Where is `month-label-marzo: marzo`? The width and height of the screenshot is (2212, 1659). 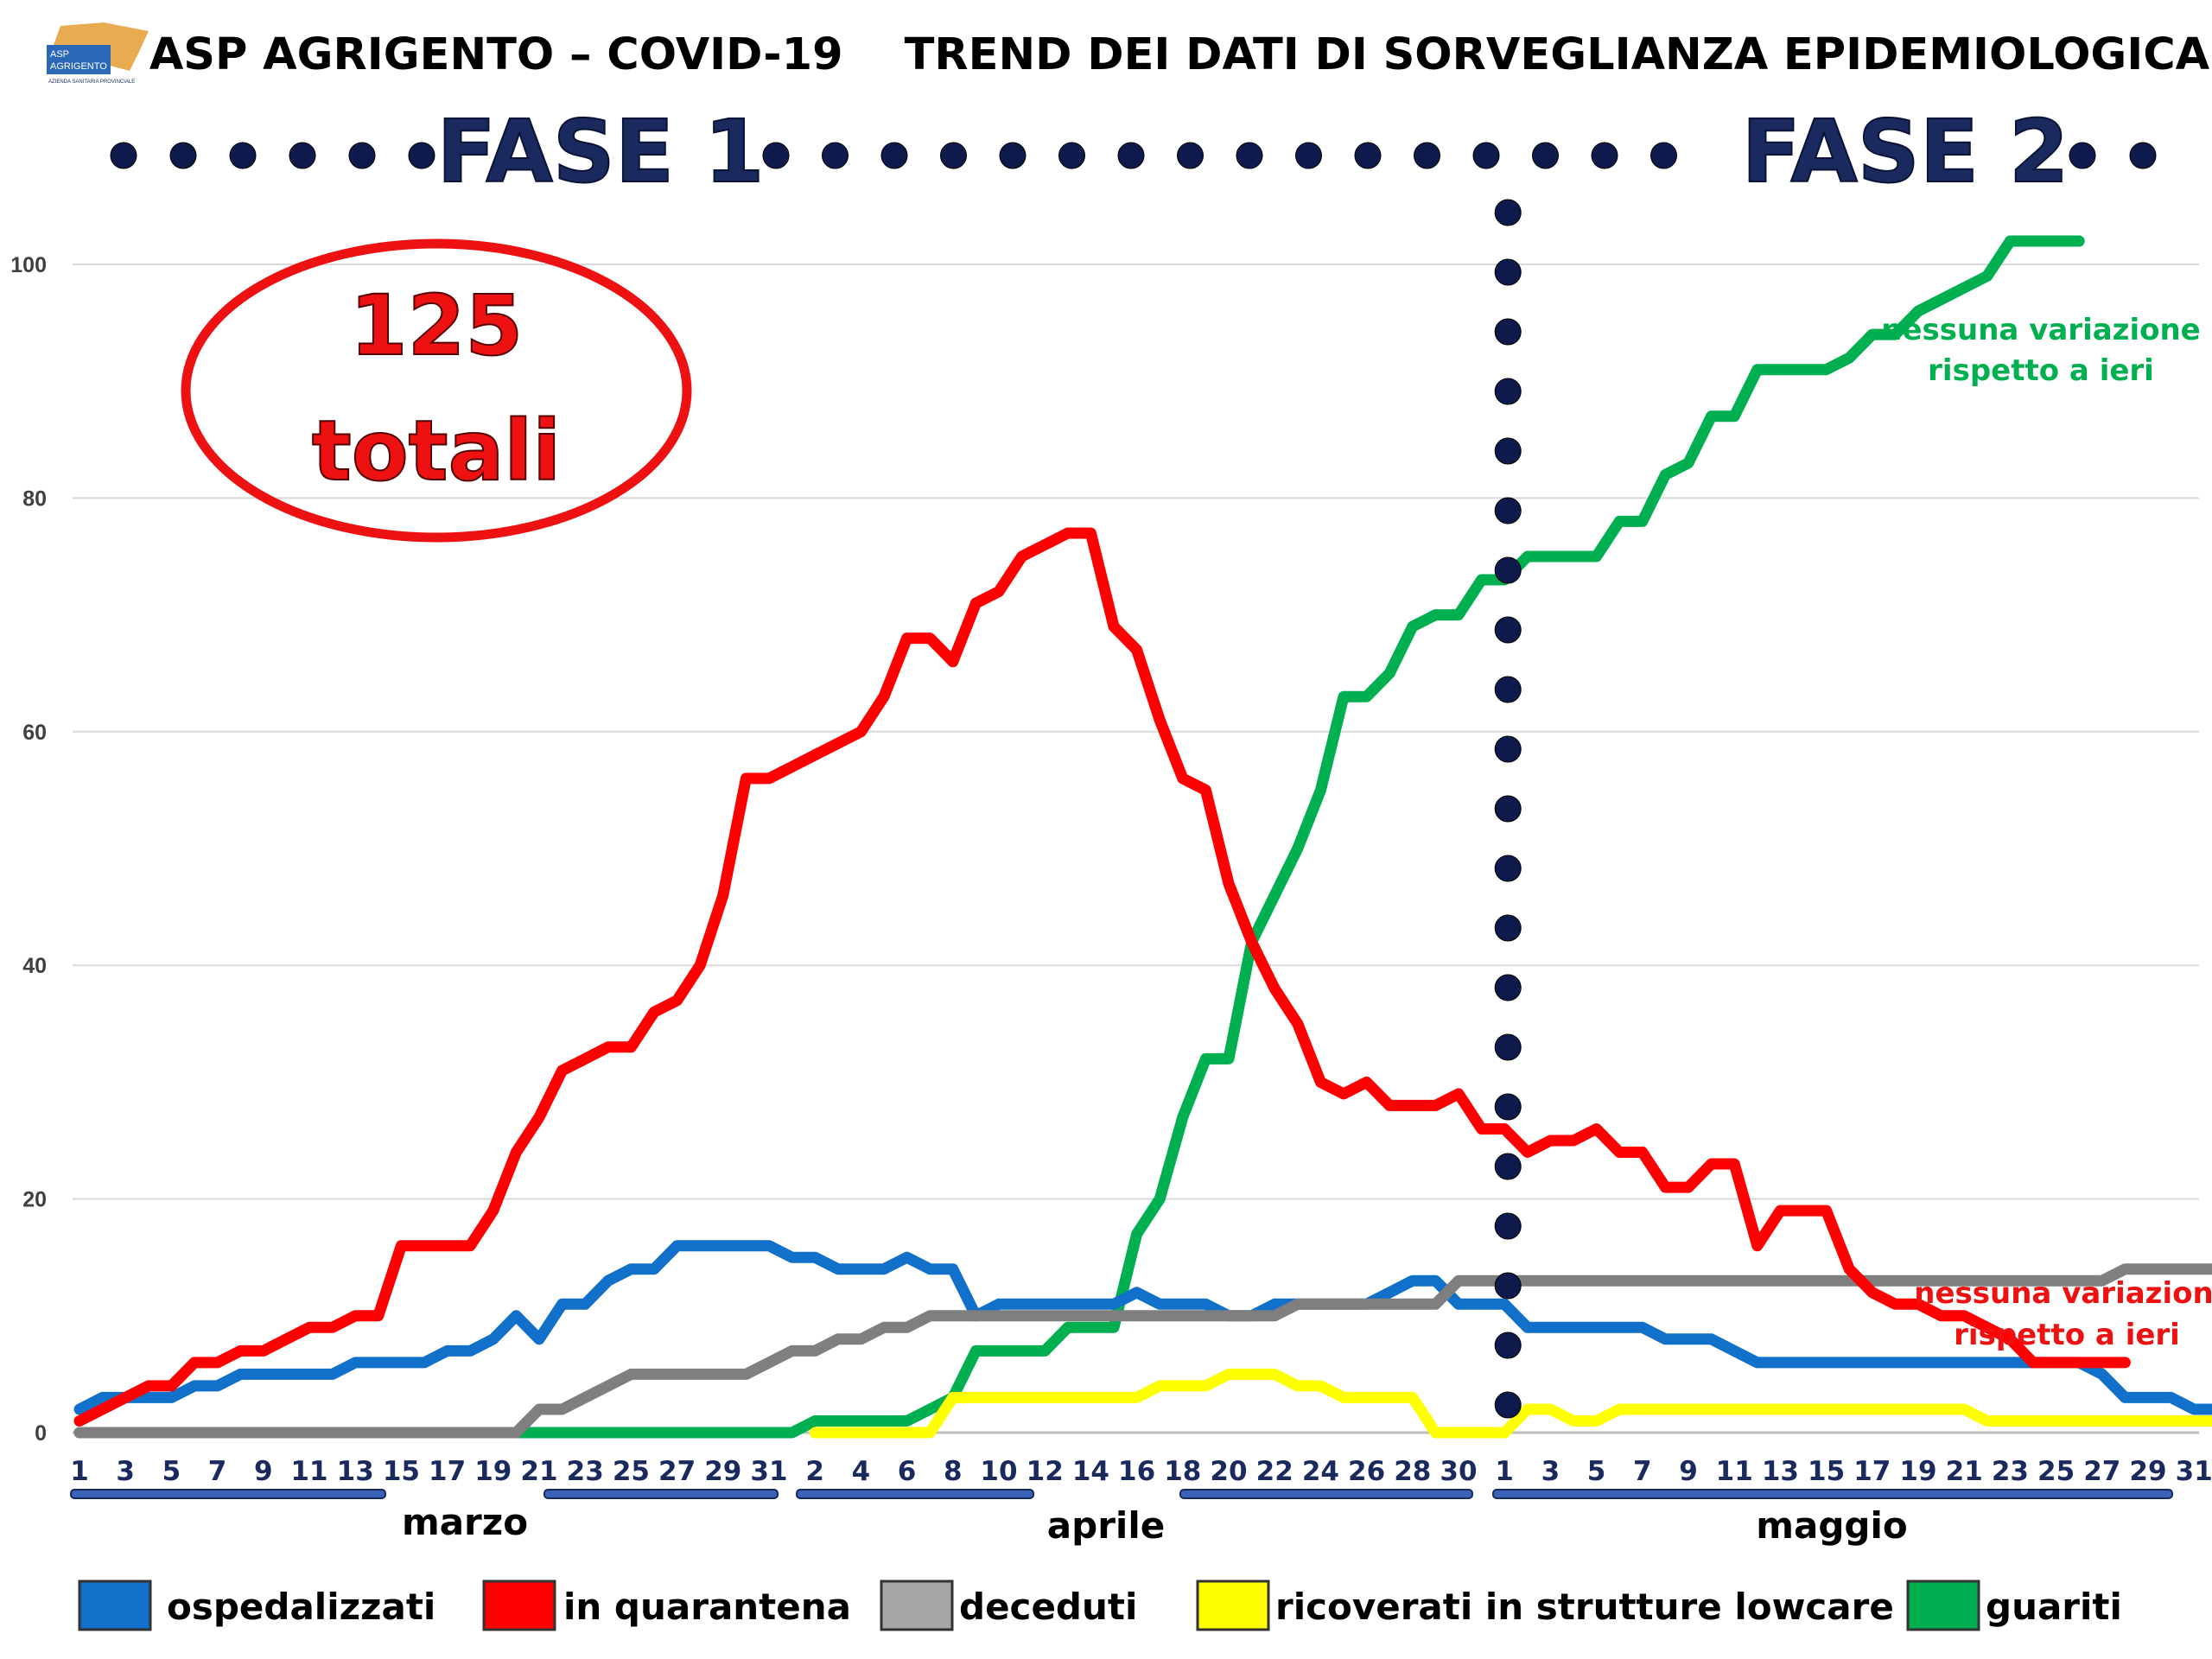 month-label-marzo: marzo is located at coordinates (465, 1522).